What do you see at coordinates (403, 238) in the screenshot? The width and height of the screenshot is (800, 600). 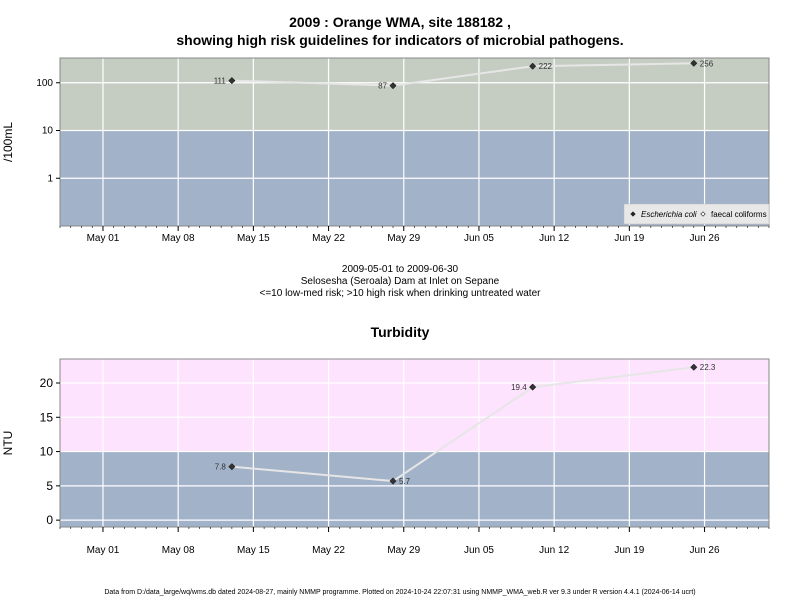 I see `ecoli-x-tick-label: May 29` at bounding box center [403, 238].